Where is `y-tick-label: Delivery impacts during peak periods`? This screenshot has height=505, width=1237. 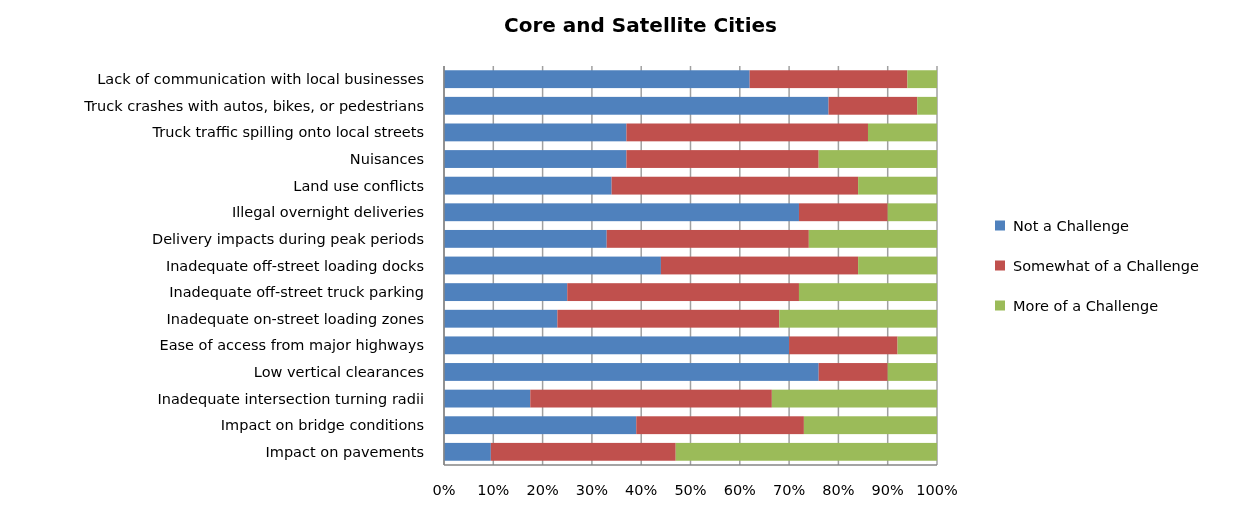 y-tick-label: Delivery impacts during peak periods is located at coordinates (287, 238).